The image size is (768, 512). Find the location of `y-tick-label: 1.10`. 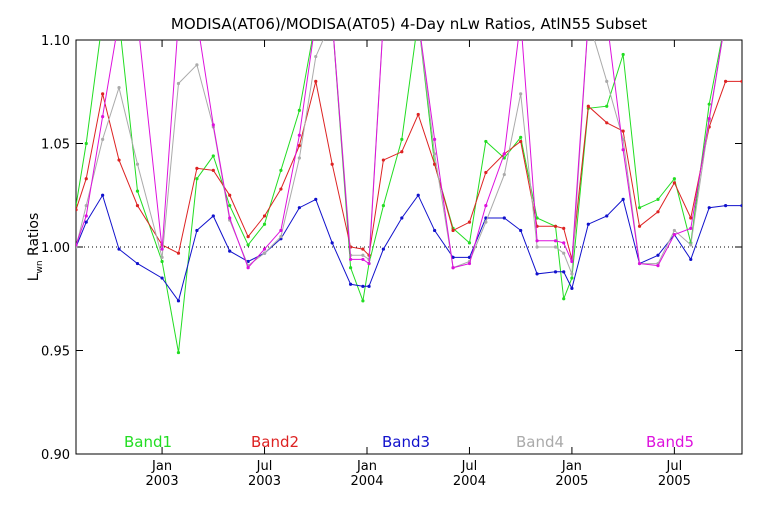

y-tick-label: 1.10 is located at coordinates (55, 41).